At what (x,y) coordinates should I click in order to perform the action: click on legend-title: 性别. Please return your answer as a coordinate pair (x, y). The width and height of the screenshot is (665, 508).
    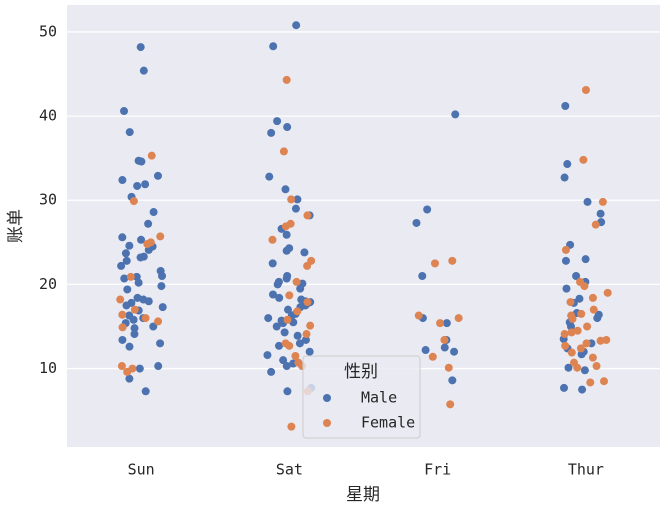
    Looking at the image, I should click on (361, 372).